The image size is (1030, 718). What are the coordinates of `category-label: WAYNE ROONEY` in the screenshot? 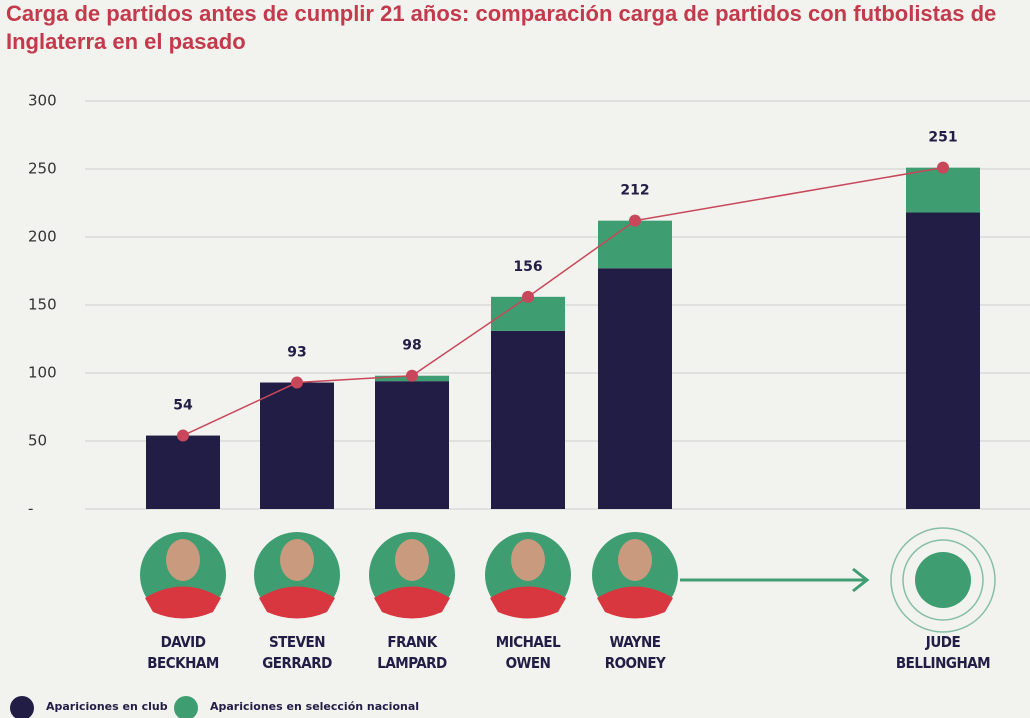 It's located at (635, 652).